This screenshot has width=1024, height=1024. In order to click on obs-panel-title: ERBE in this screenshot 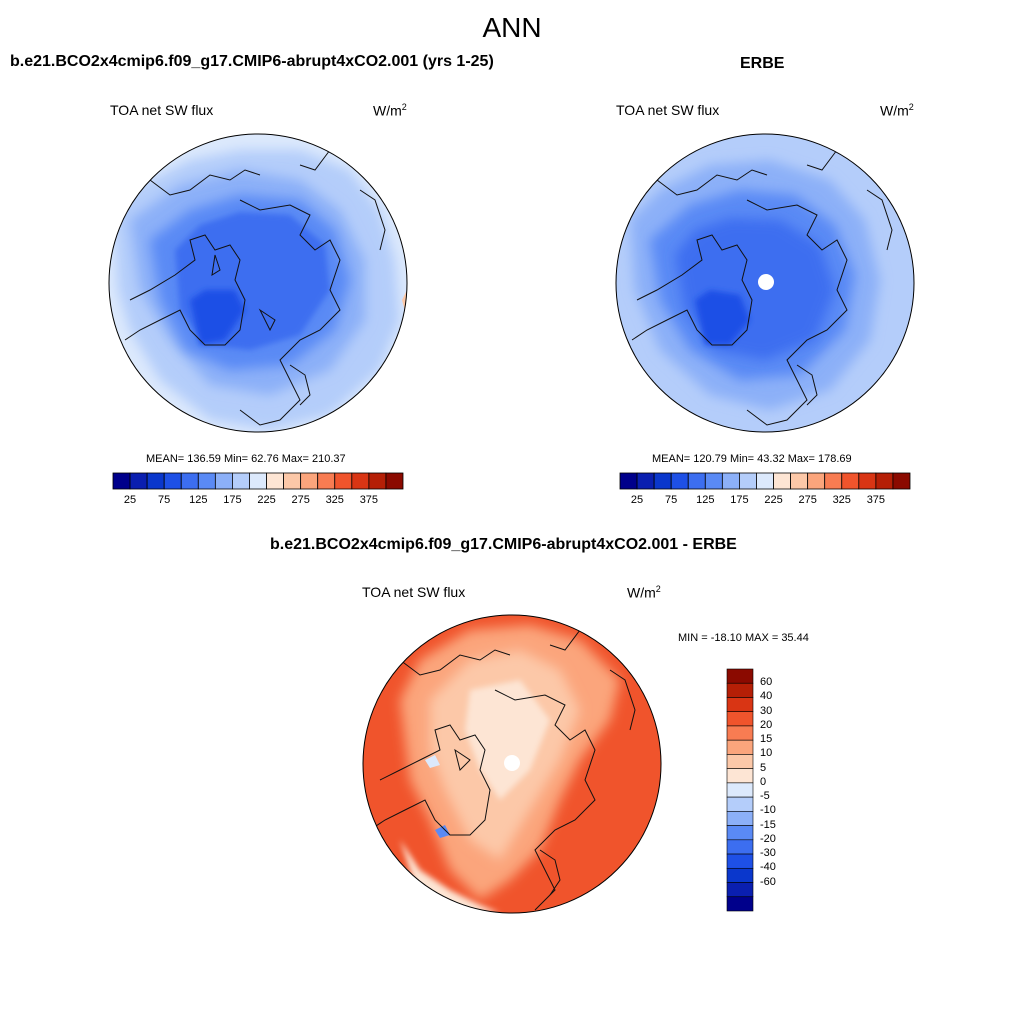, I will do `click(762, 63)`.